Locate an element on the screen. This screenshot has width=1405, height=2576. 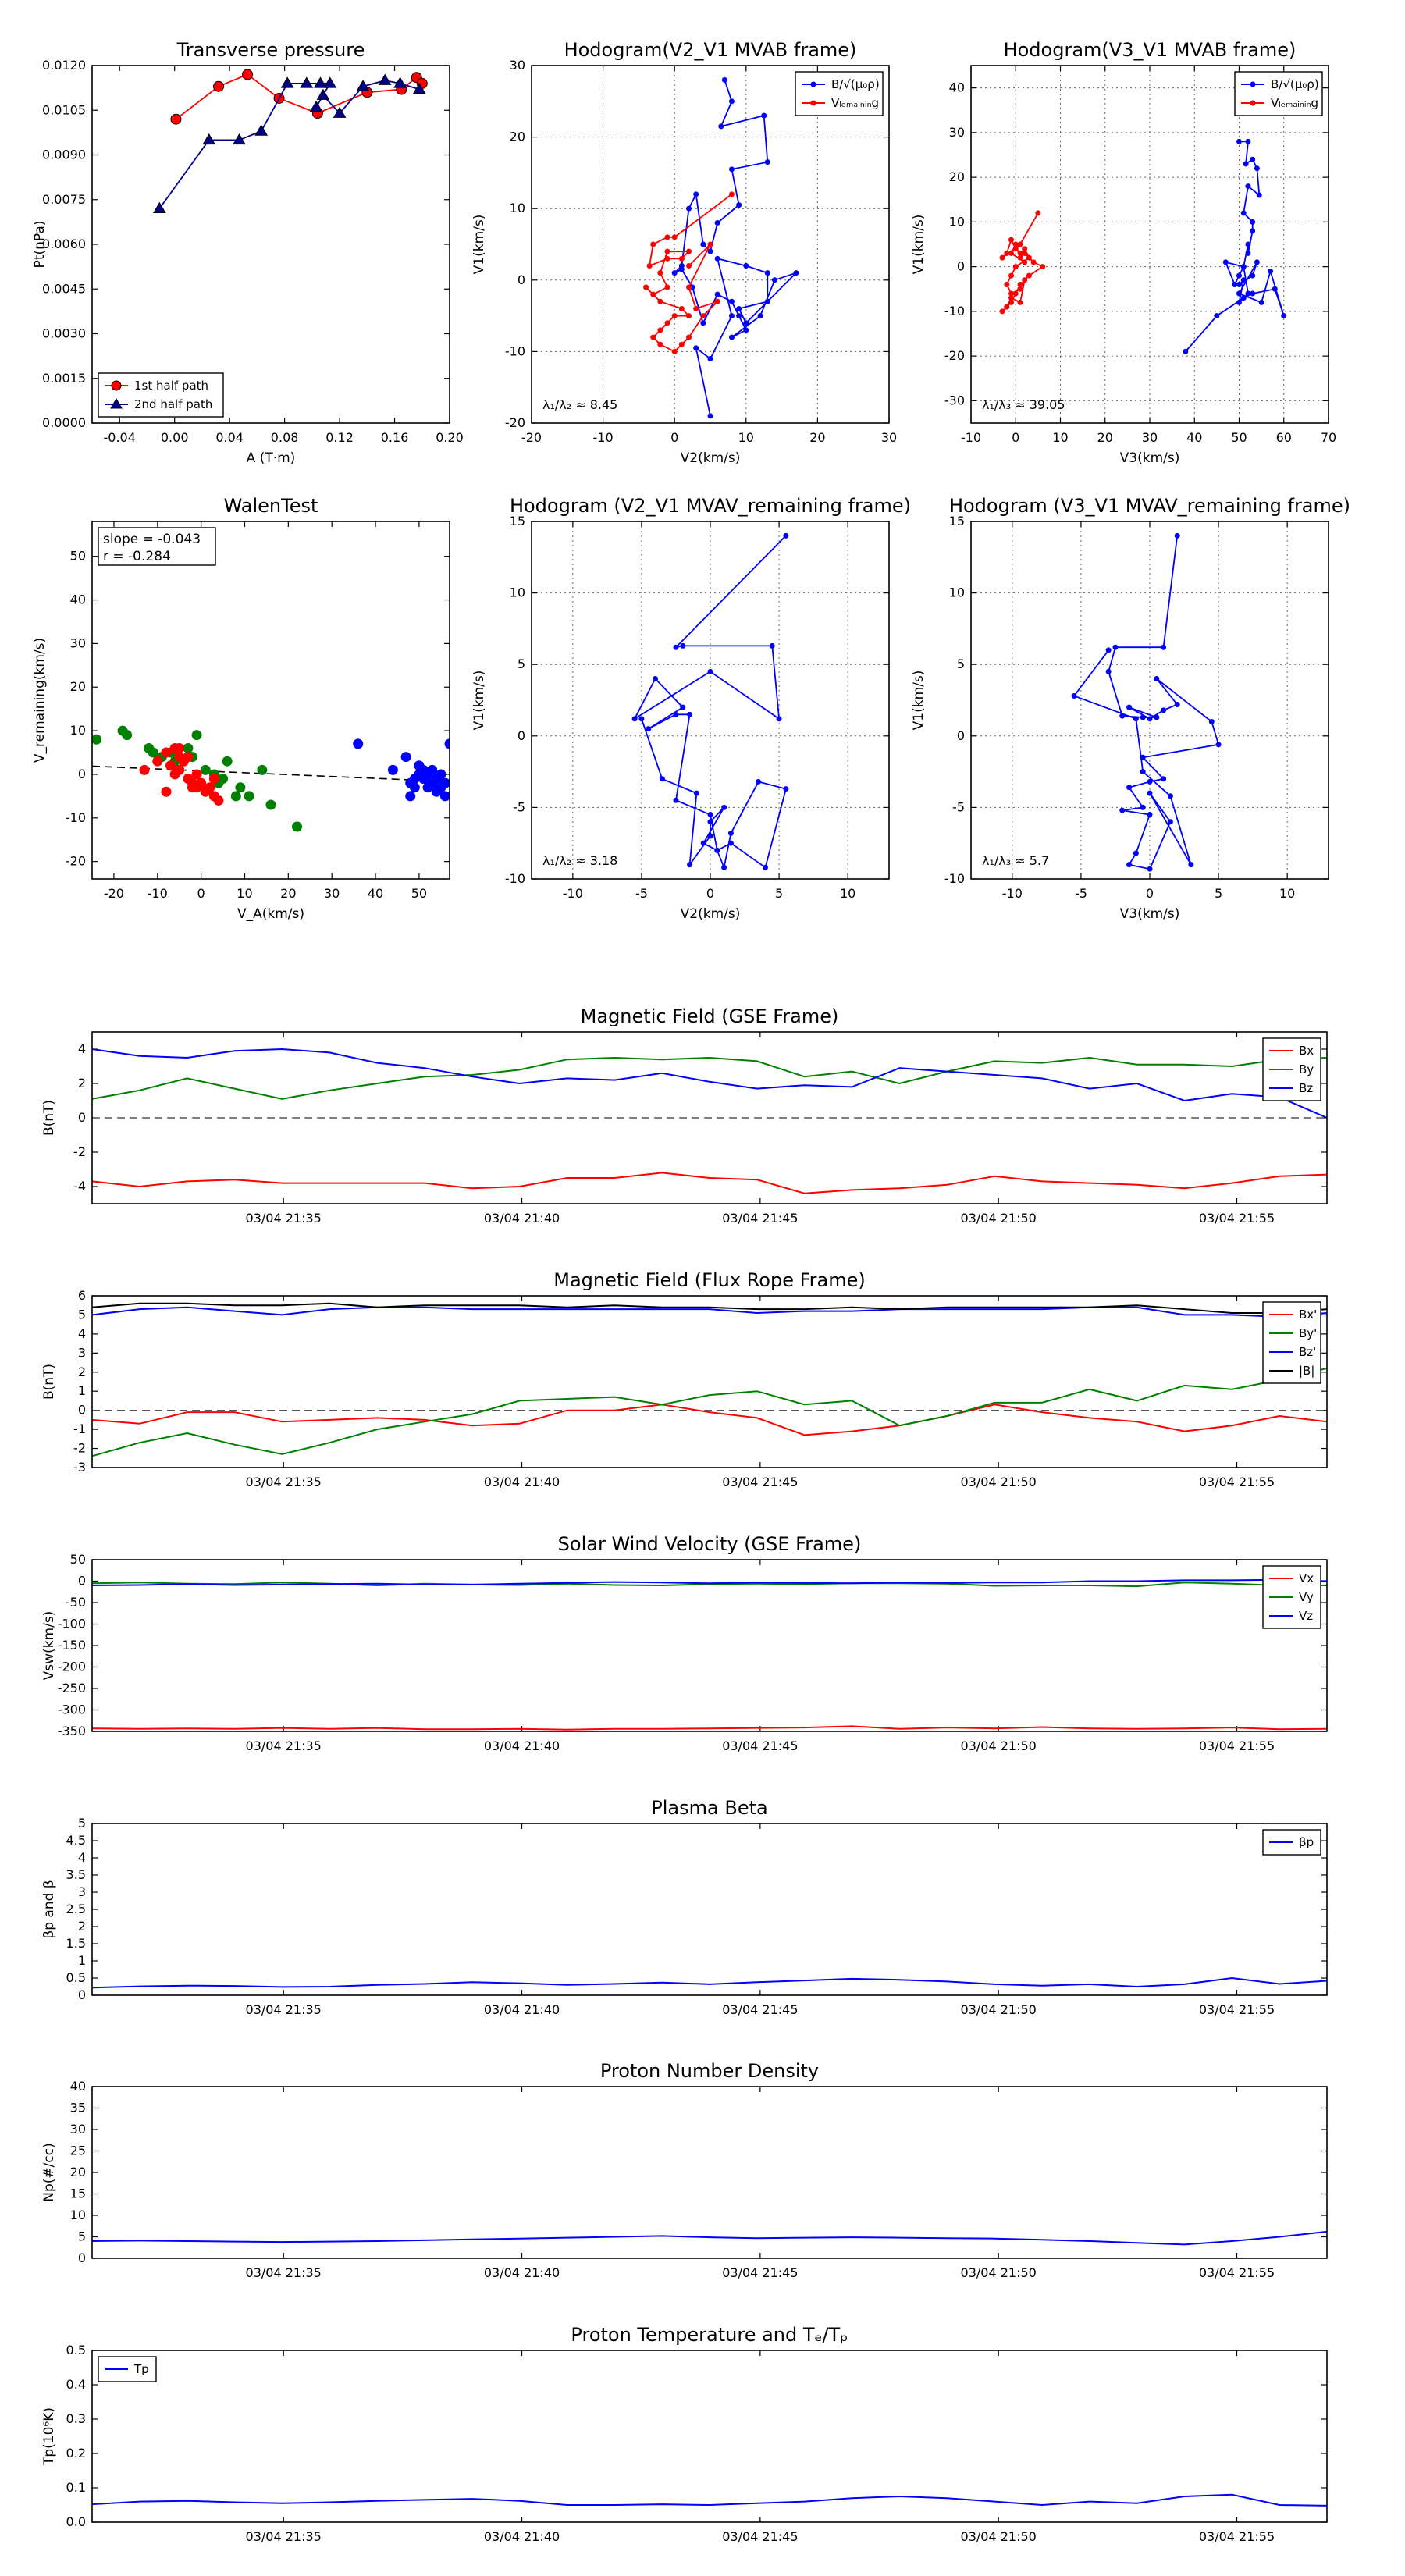
x-tick-label: -10 is located at coordinates (971, 437).